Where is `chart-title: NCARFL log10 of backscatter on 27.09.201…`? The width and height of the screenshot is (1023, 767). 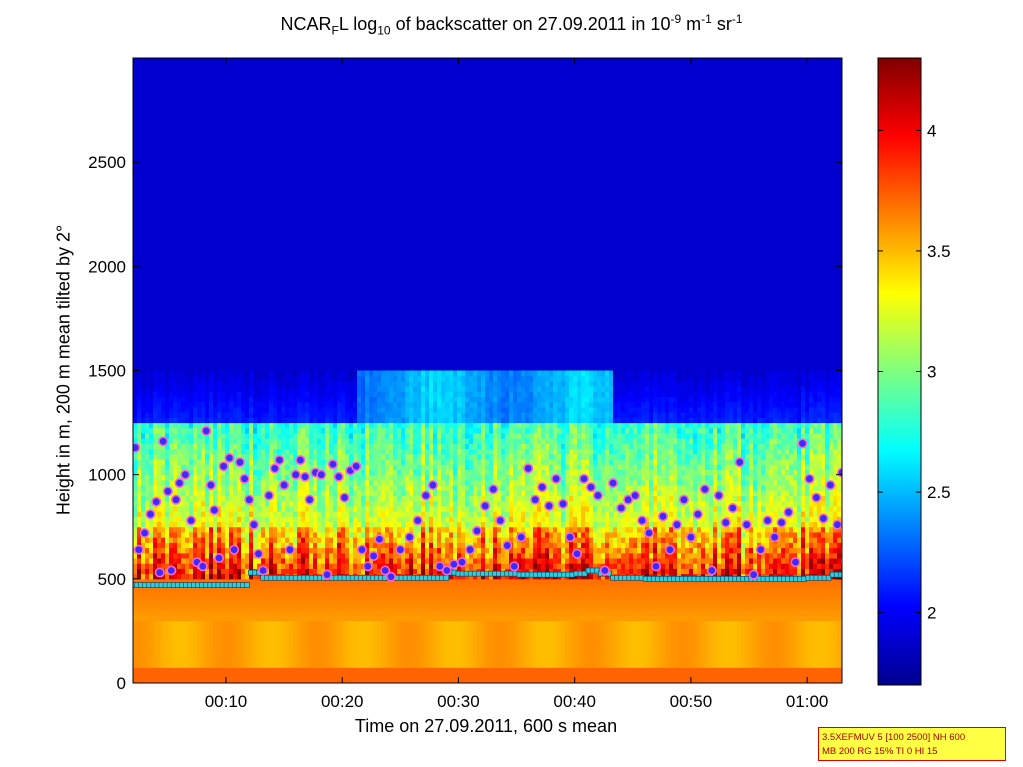
chart-title: NCARFL log10 of backscatter on 27.09.201… is located at coordinates (511, 25).